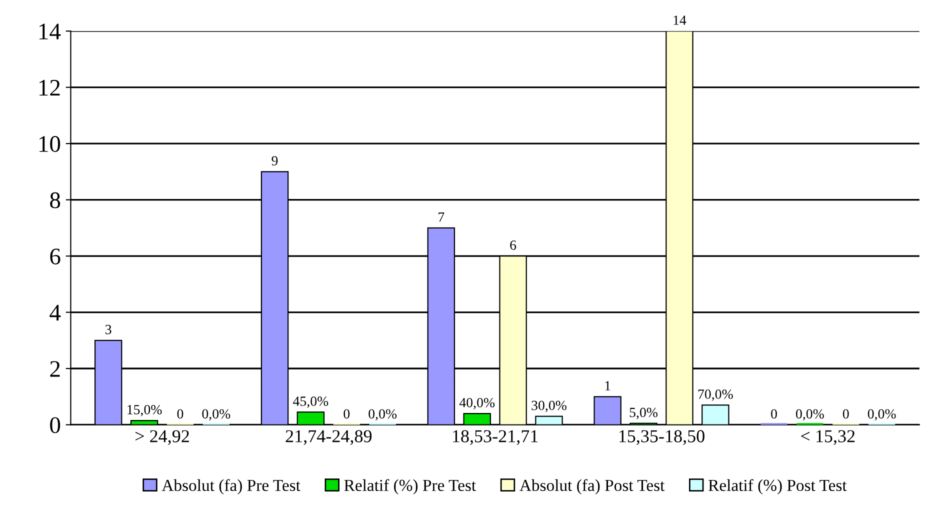 The width and height of the screenshot is (943, 518). Describe the element at coordinates (275, 161) in the screenshot. I see `data-label: 9` at that location.